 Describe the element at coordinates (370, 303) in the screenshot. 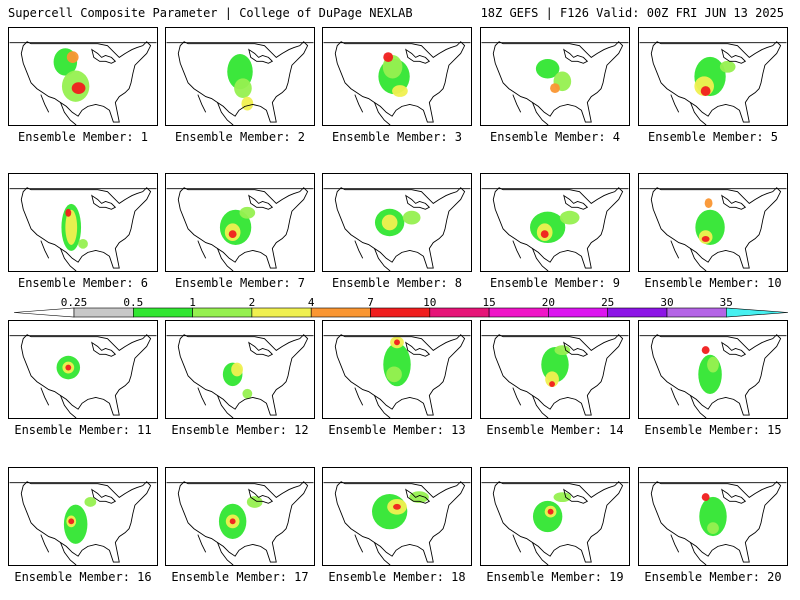

I see `legend-tick-label: 7` at that location.